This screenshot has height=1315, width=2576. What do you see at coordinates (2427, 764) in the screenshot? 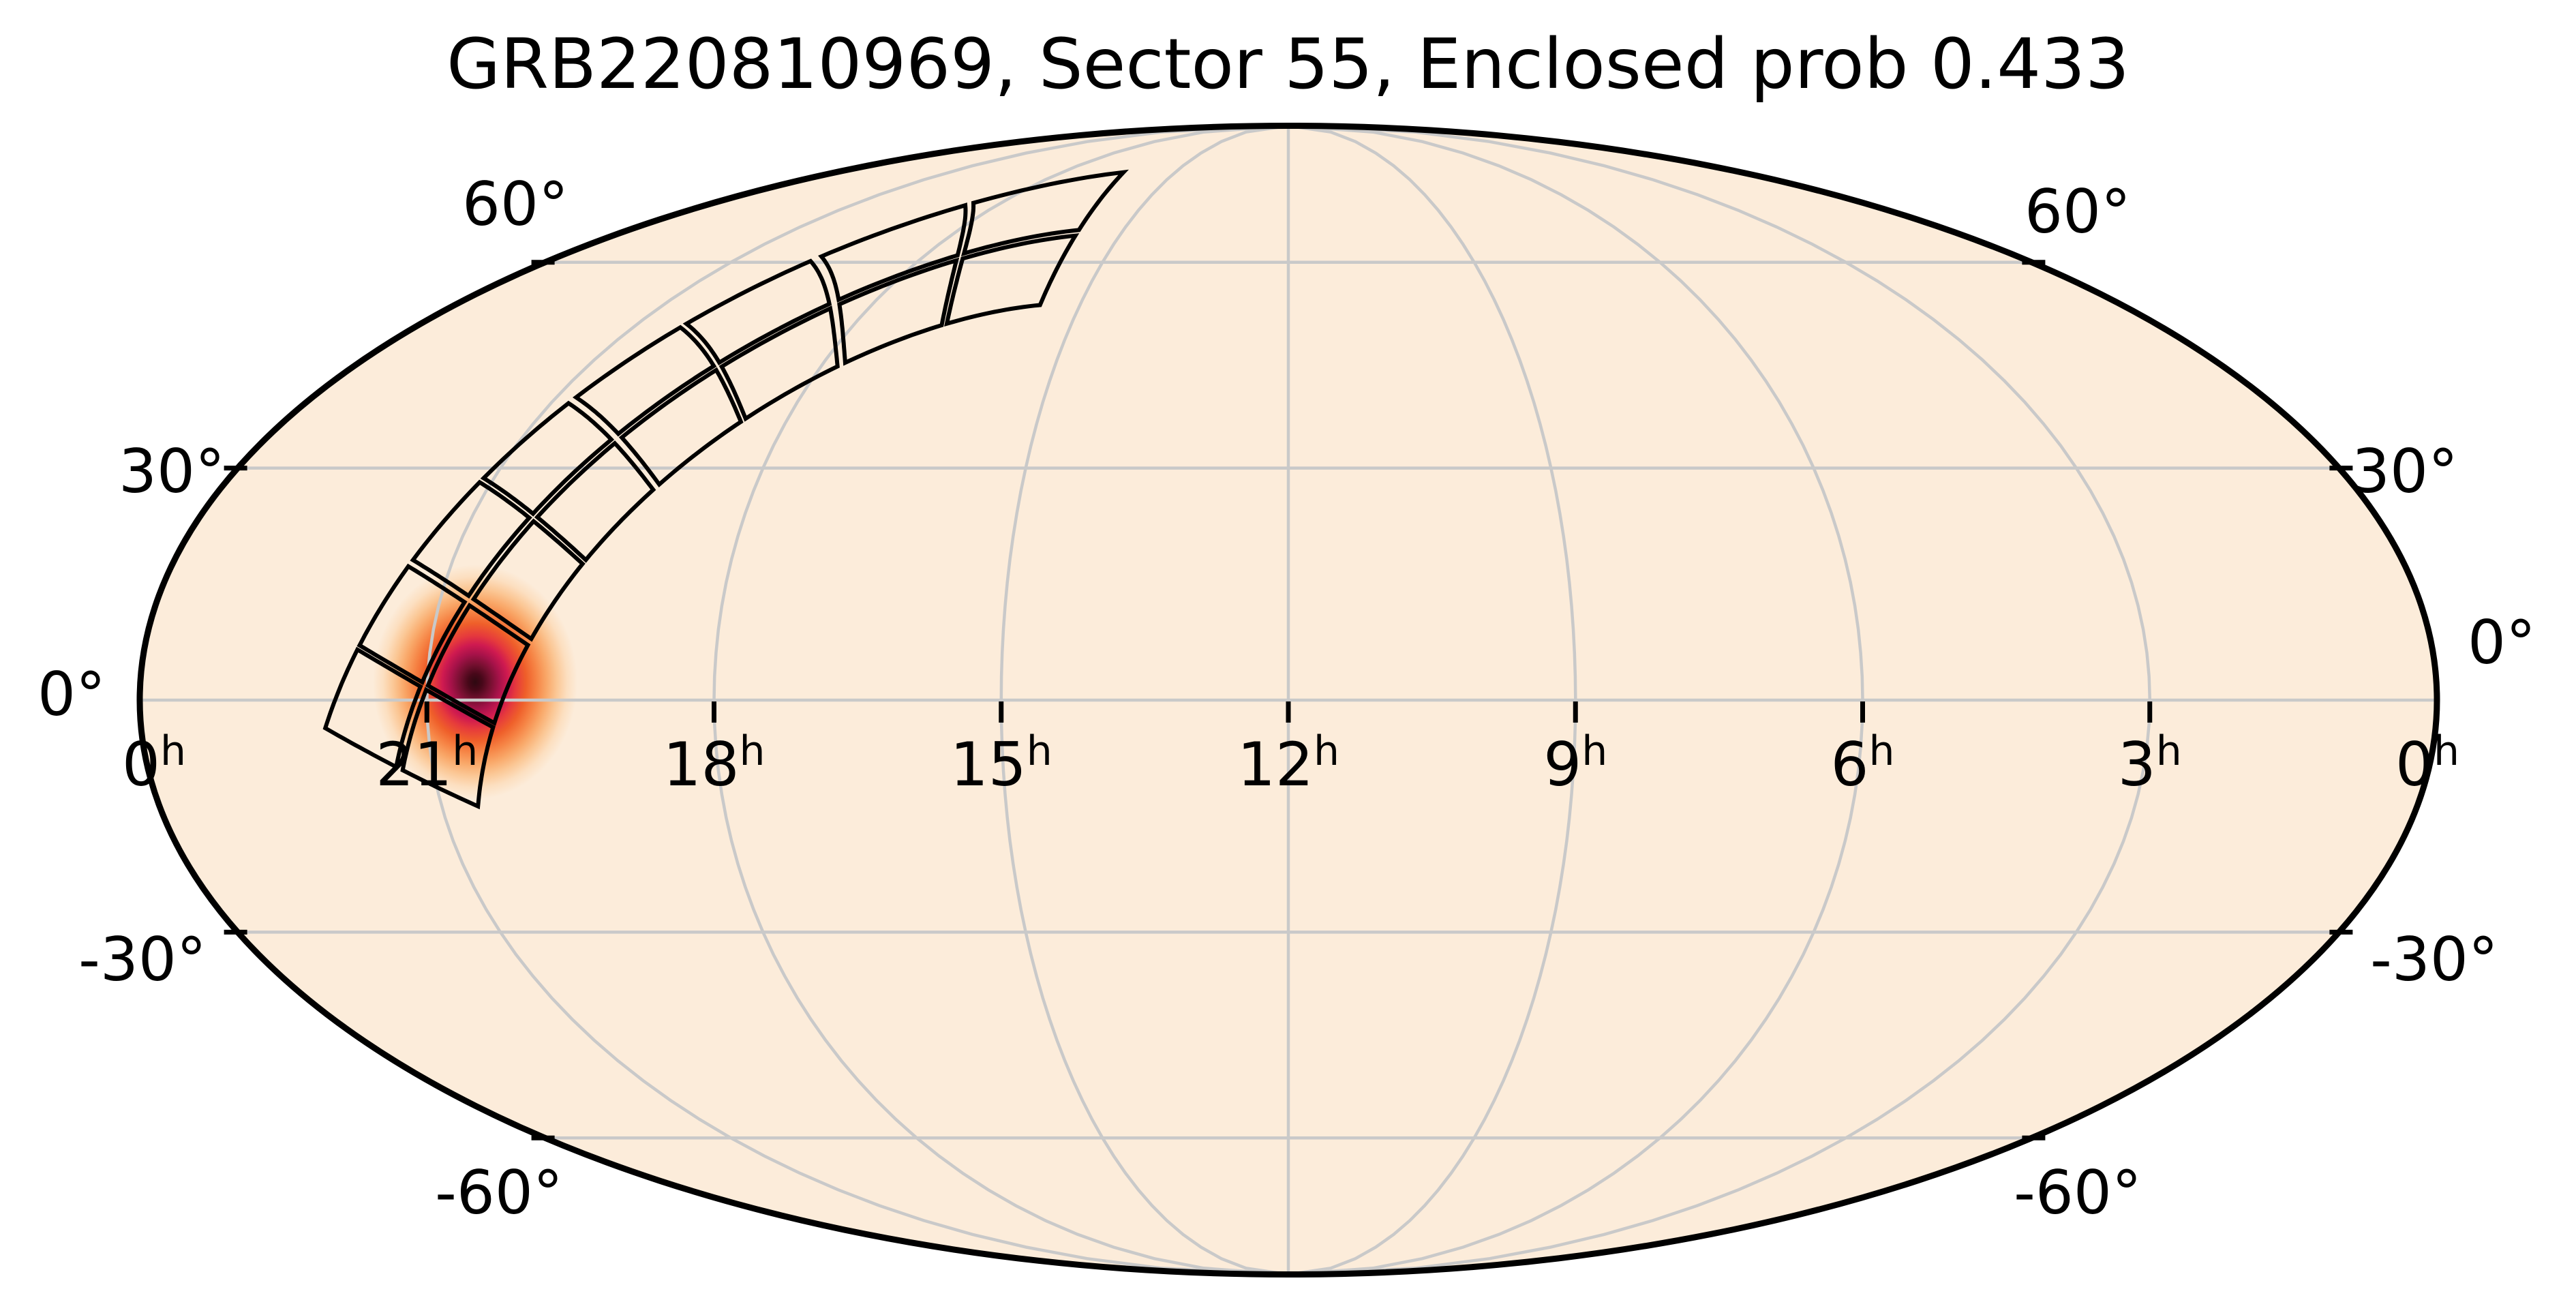
I see `ra-label-edge-right: 0h` at bounding box center [2427, 764].